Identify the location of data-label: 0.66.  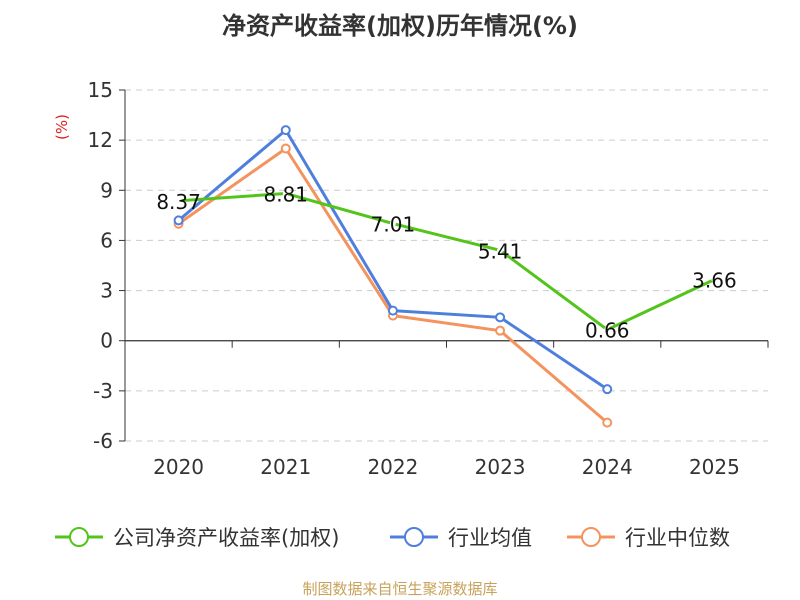
(607, 331).